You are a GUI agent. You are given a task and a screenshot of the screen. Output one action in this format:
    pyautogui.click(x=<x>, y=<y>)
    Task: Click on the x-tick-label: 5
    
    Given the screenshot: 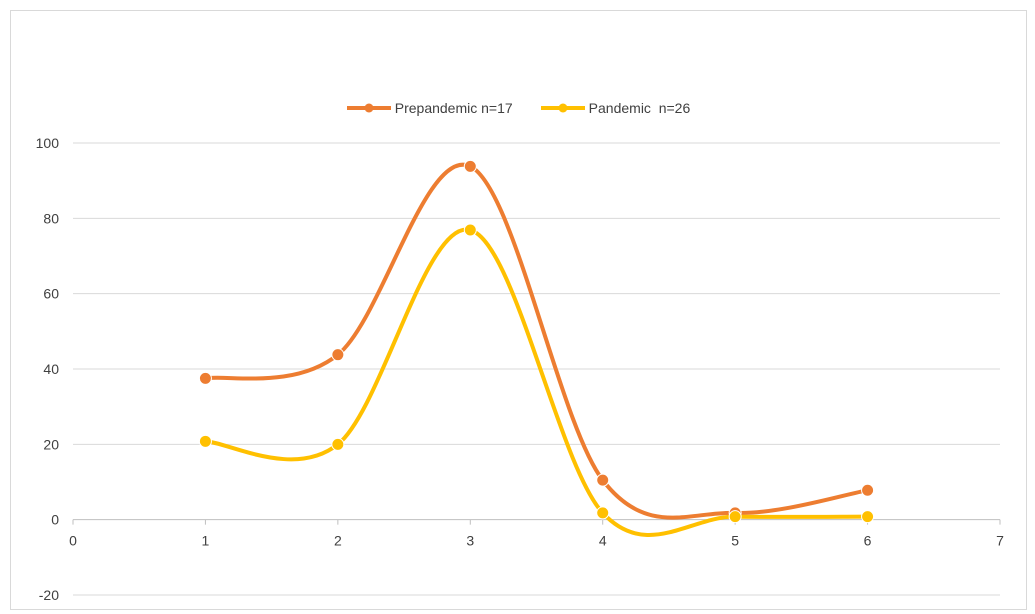 What is the action you would take?
    pyautogui.click(x=735, y=541)
    